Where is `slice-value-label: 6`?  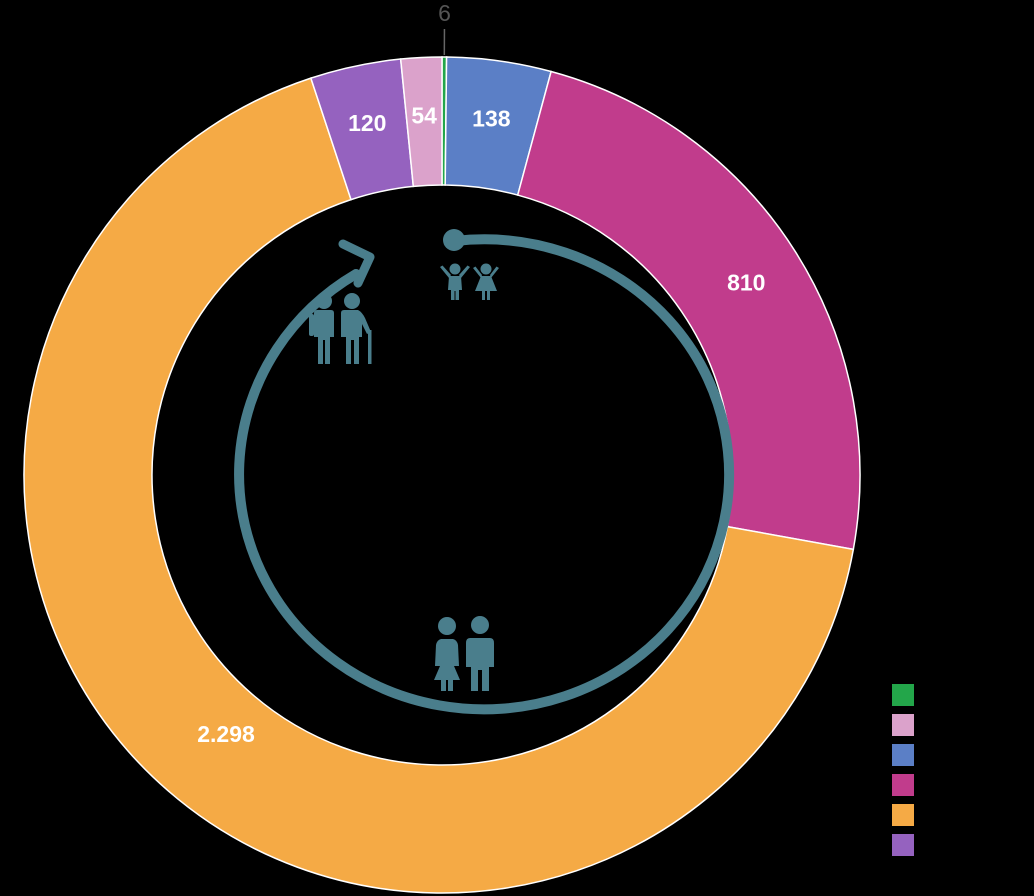
slice-value-label: 6 is located at coordinates (444, 13).